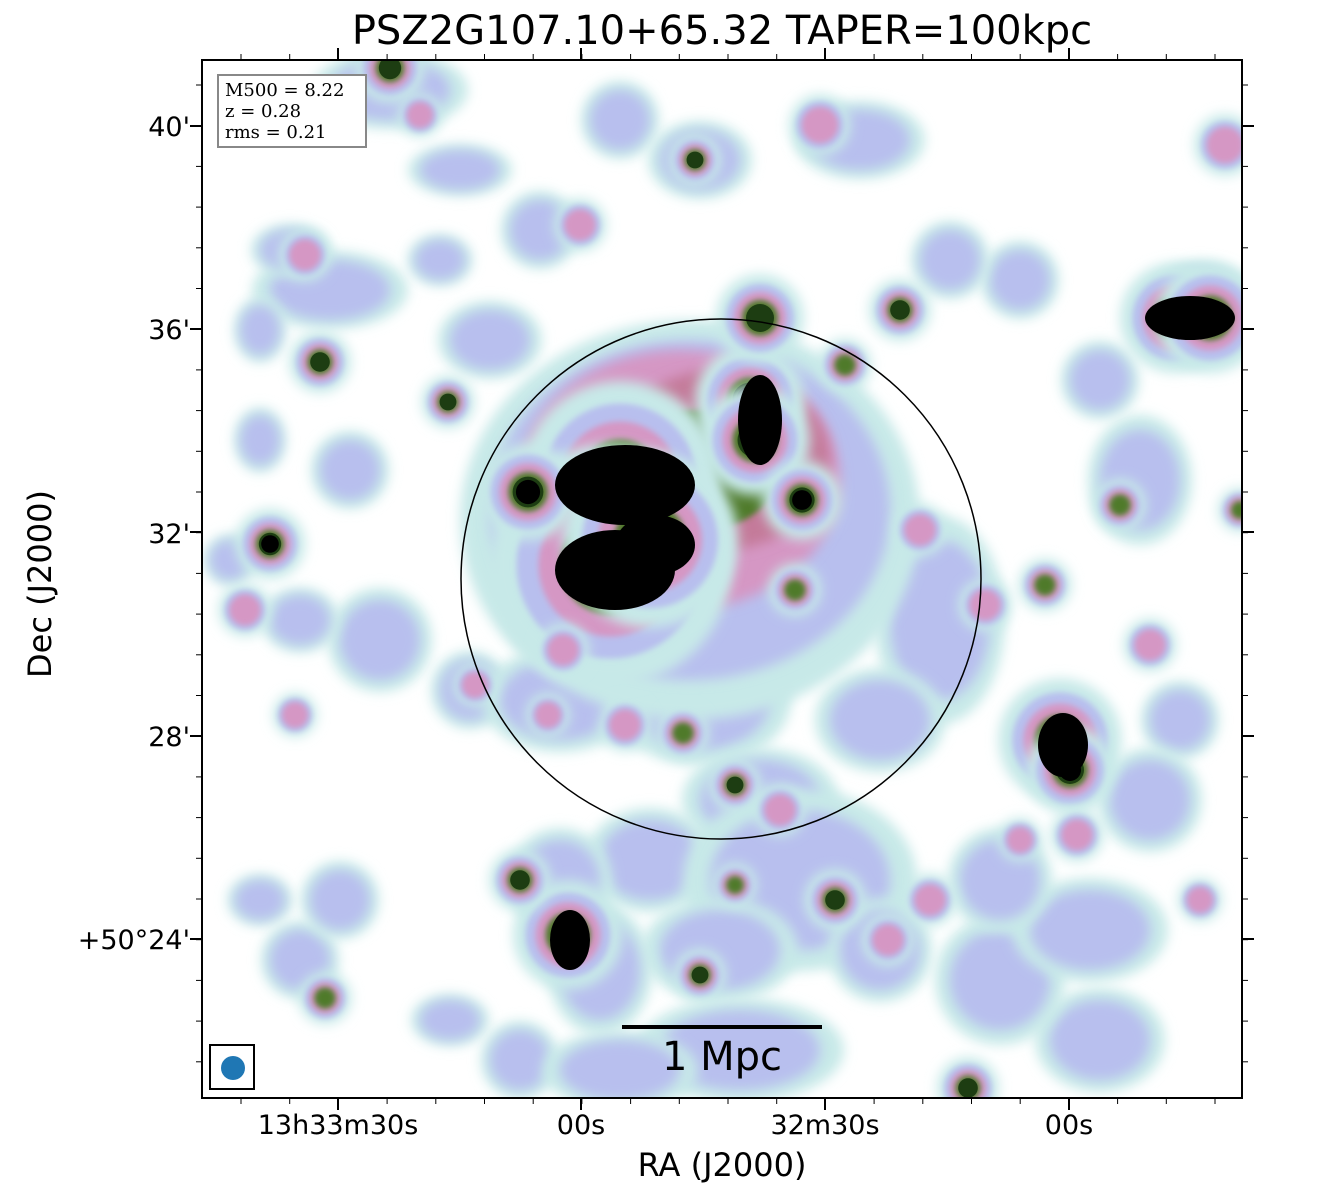  Describe the element at coordinates (581, 1125) in the screenshot. I see `xtick-00s-a: 00s` at that location.